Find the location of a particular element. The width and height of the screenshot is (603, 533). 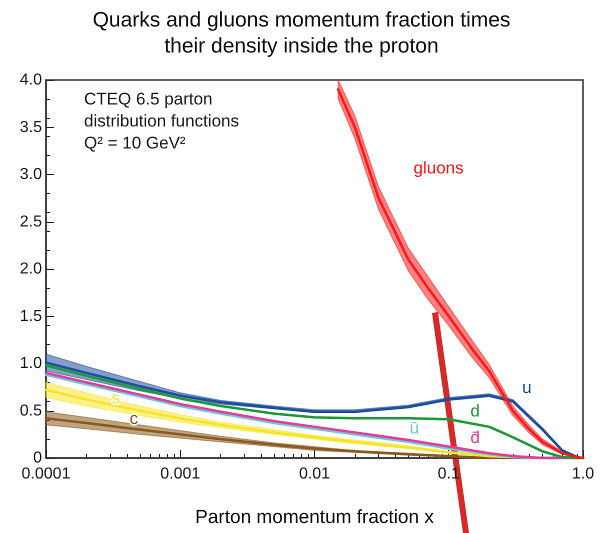

annotation: gluons is located at coordinates (439, 168).